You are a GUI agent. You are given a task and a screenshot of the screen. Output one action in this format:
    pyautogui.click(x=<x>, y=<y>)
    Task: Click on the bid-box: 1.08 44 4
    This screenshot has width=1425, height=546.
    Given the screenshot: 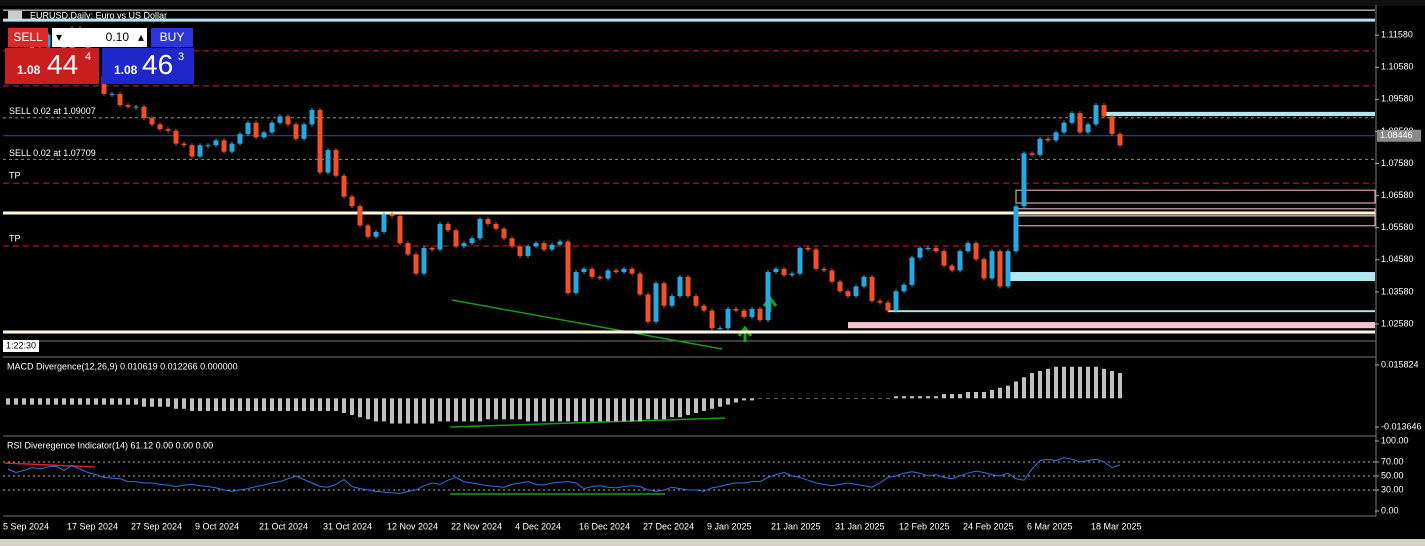 What is the action you would take?
    pyautogui.click(x=52, y=66)
    